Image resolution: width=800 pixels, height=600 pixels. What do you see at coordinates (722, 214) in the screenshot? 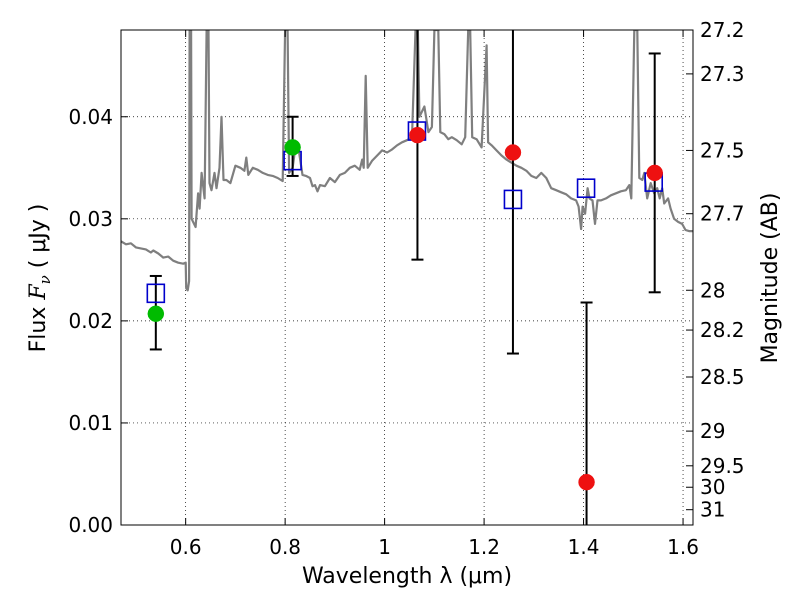
I see `magnitude-tick-label: 27.7` at bounding box center [722, 214].